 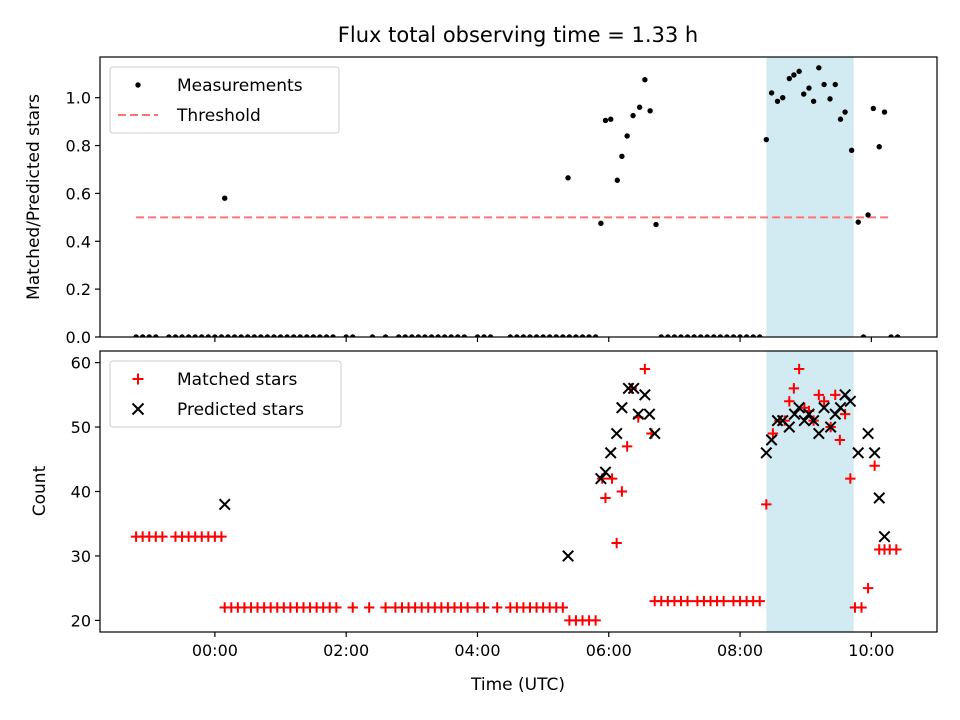 I want to click on top-y-tick-label: 0.4, so click(x=78, y=241).